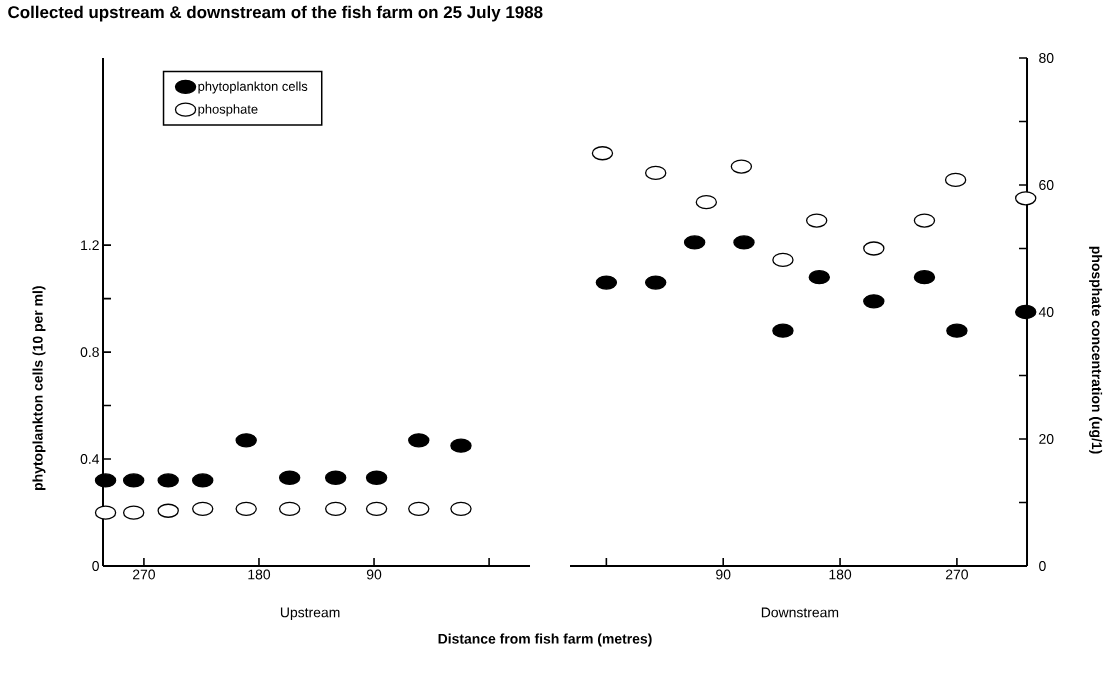 The image size is (1114, 674). What do you see at coordinates (275, 13) in the screenshot?
I see `chart-title: Collected upstream & downstream of the fish farm on 25 July 1988` at bounding box center [275, 13].